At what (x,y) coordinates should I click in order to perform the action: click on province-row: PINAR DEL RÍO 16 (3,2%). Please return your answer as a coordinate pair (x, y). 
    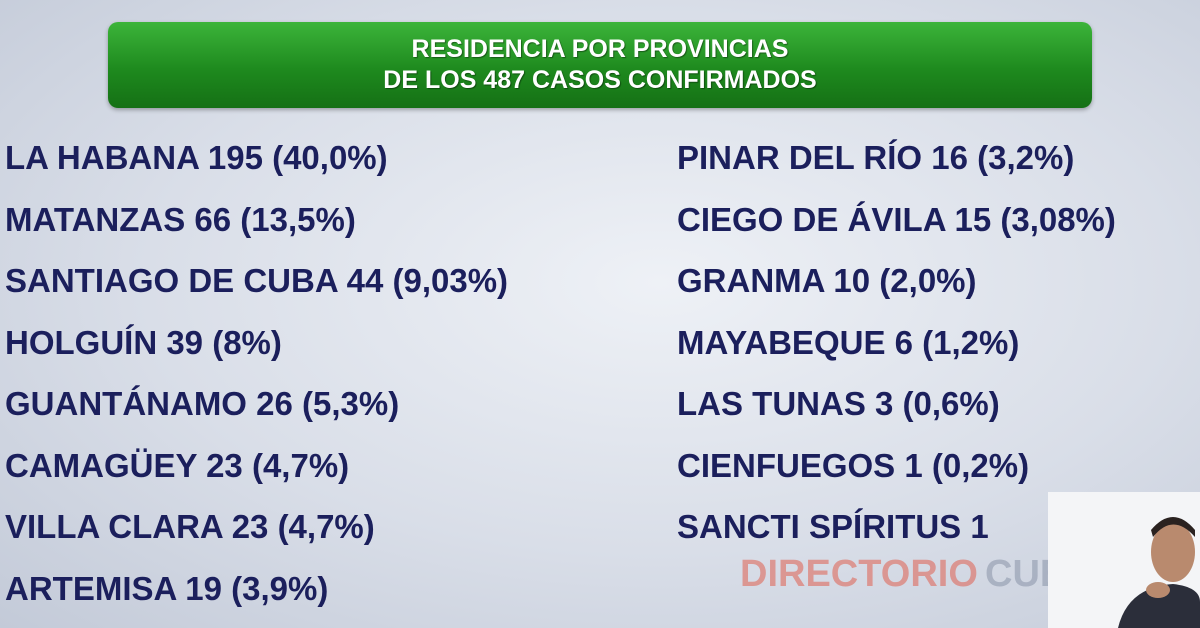
    Looking at the image, I should click on (876, 157).